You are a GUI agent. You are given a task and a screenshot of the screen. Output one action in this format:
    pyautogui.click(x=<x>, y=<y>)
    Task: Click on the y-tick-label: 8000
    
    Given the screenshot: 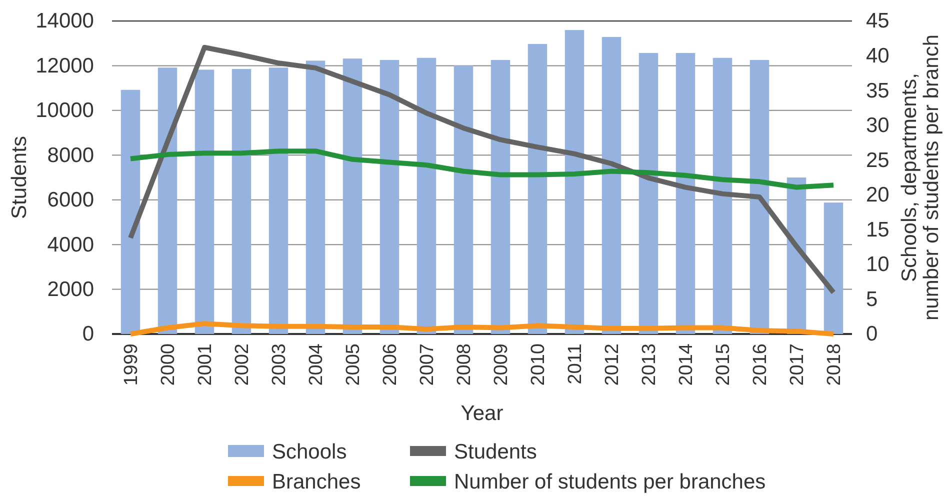 What is the action you would take?
    pyautogui.click(x=70, y=155)
    